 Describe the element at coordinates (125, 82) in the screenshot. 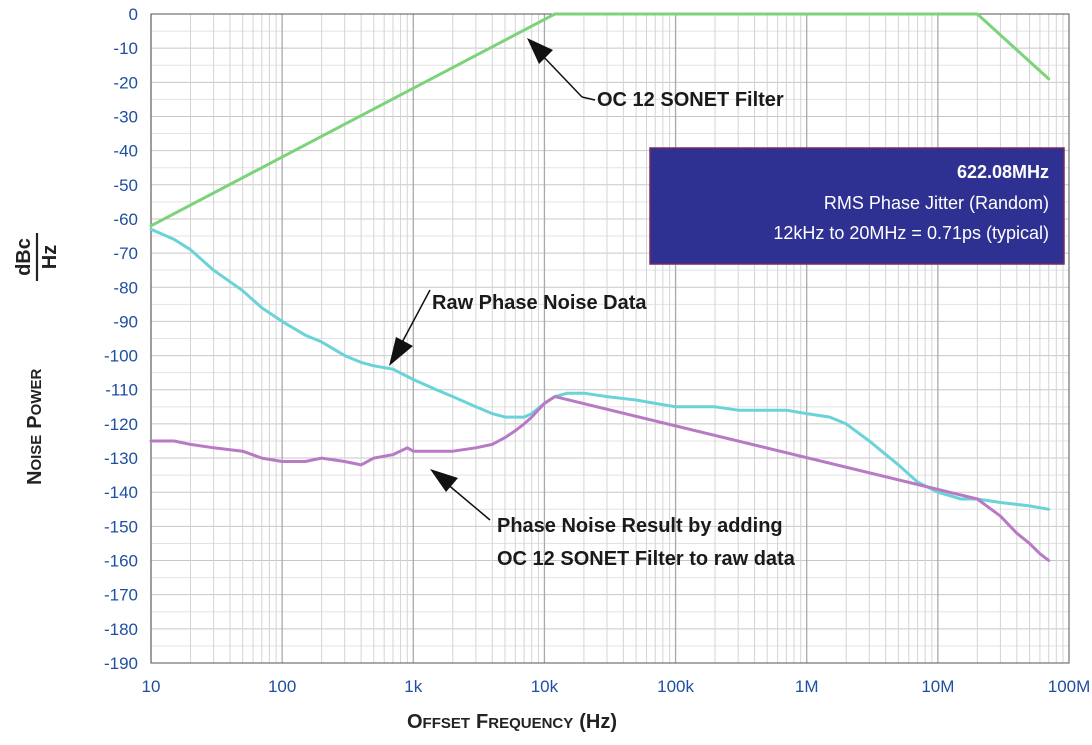

I see `y-tick-label: -20` at that location.